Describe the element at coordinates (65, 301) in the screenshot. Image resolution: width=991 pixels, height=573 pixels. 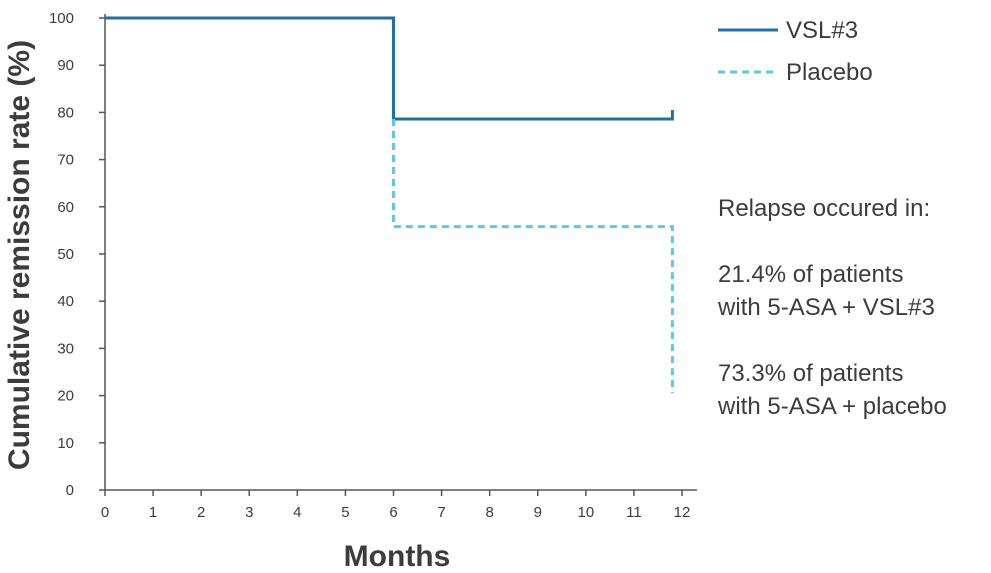
I see `y-tick-label: 40` at that location.